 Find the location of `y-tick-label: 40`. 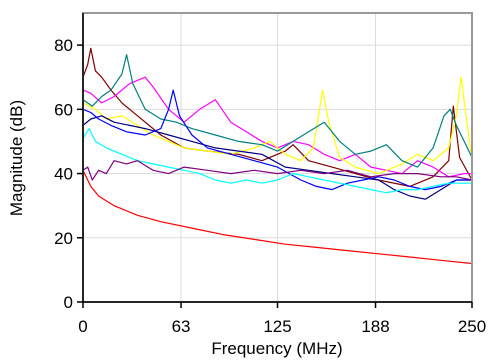

y-tick-label: 40 is located at coordinates (63, 174).